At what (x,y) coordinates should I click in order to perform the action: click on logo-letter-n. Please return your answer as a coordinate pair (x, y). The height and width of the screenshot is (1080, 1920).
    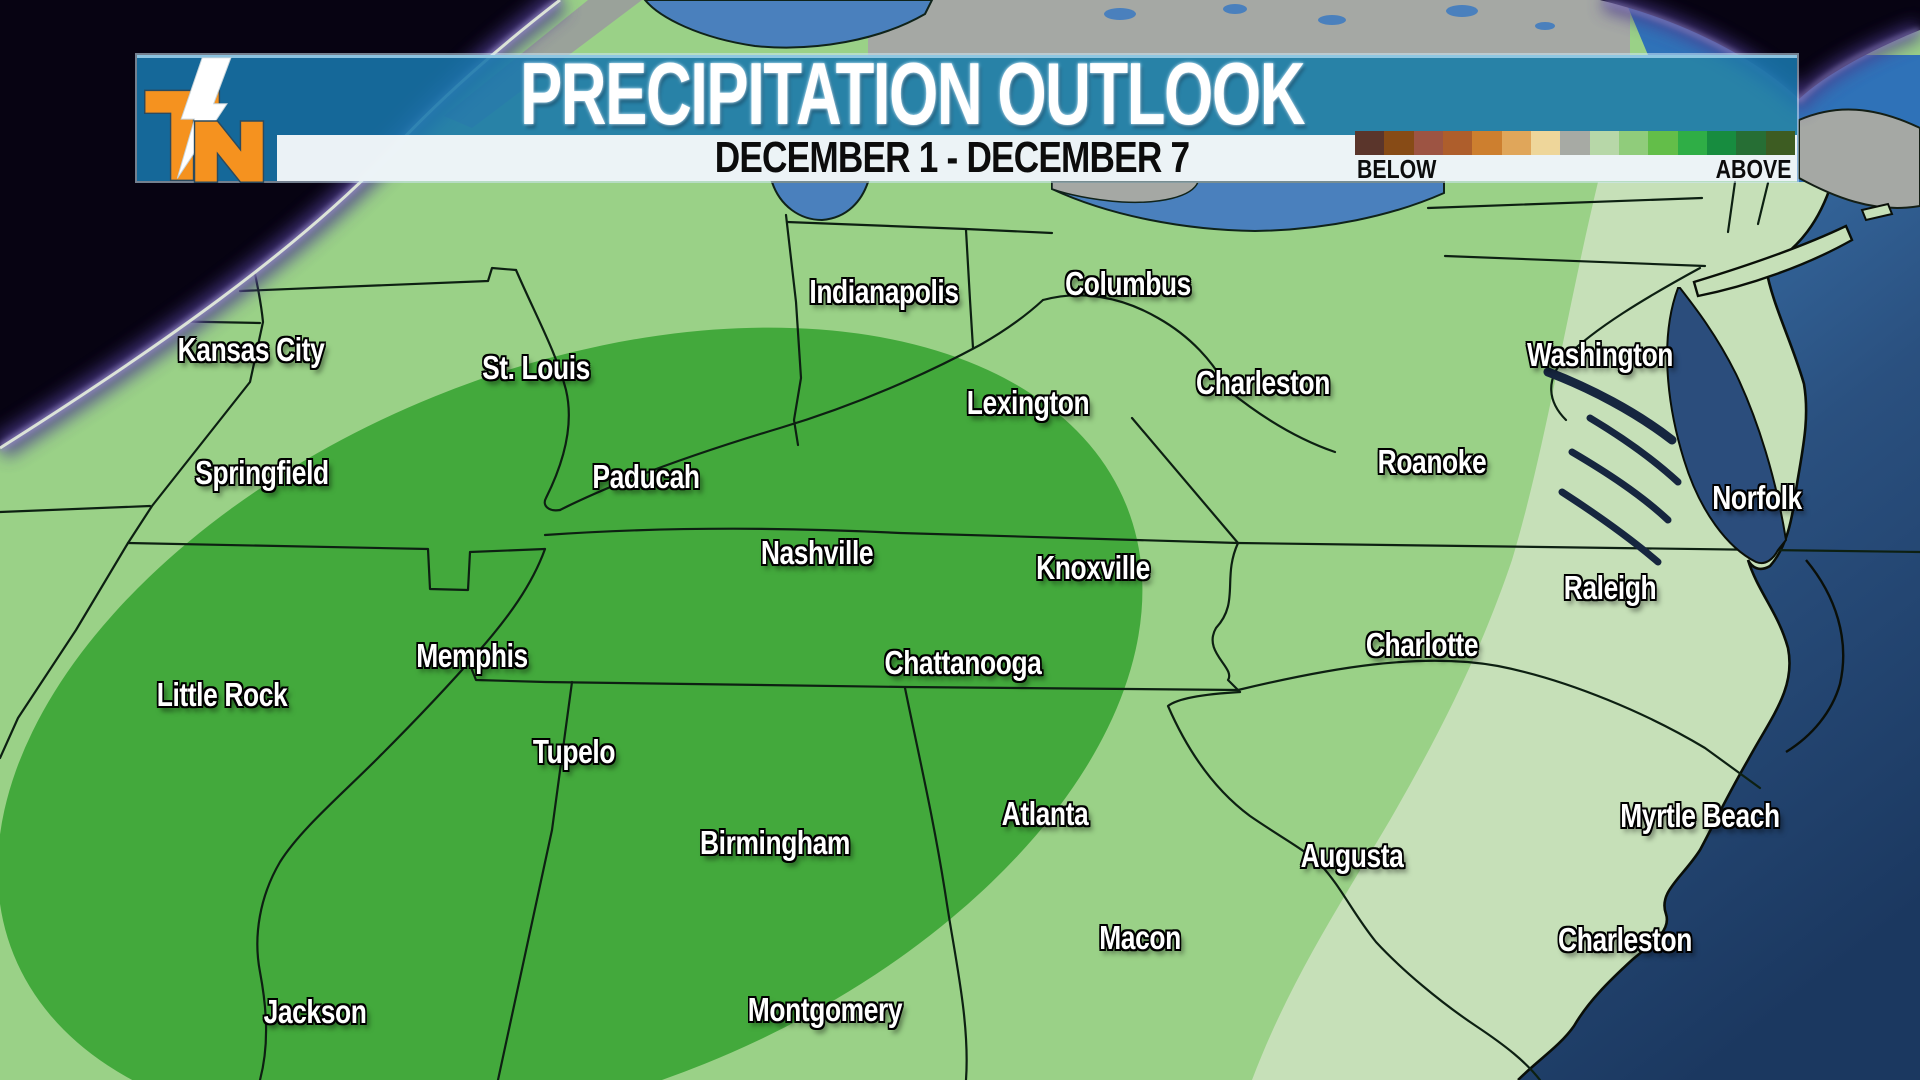
    Looking at the image, I should click on (229, 151).